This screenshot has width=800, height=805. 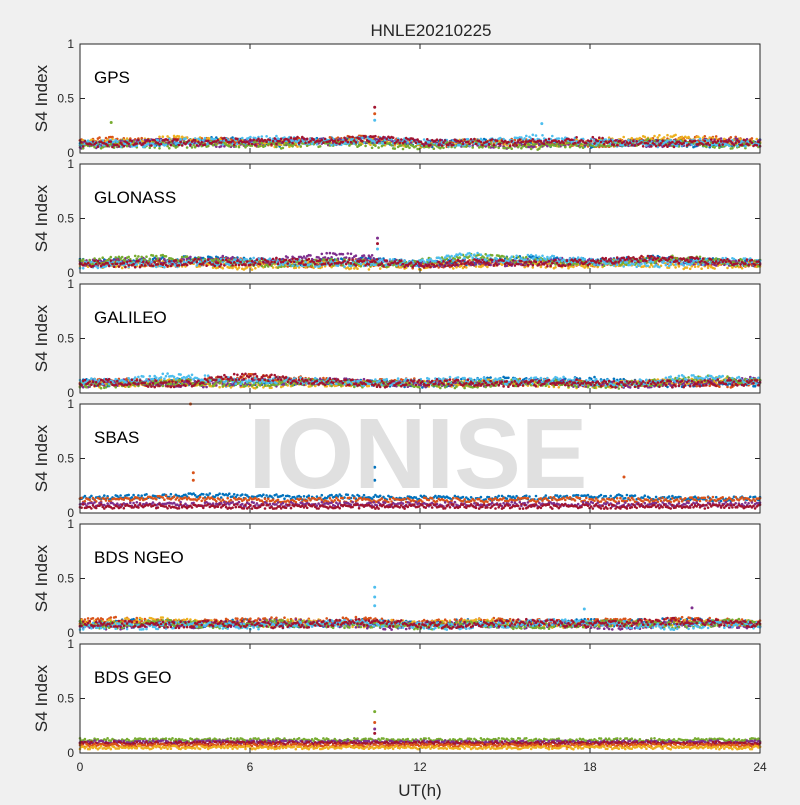 What do you see at coordinates (41, 98) in the screenshot?
I see `y-axis-label: S4 Index` at bounding box center [41, 98].